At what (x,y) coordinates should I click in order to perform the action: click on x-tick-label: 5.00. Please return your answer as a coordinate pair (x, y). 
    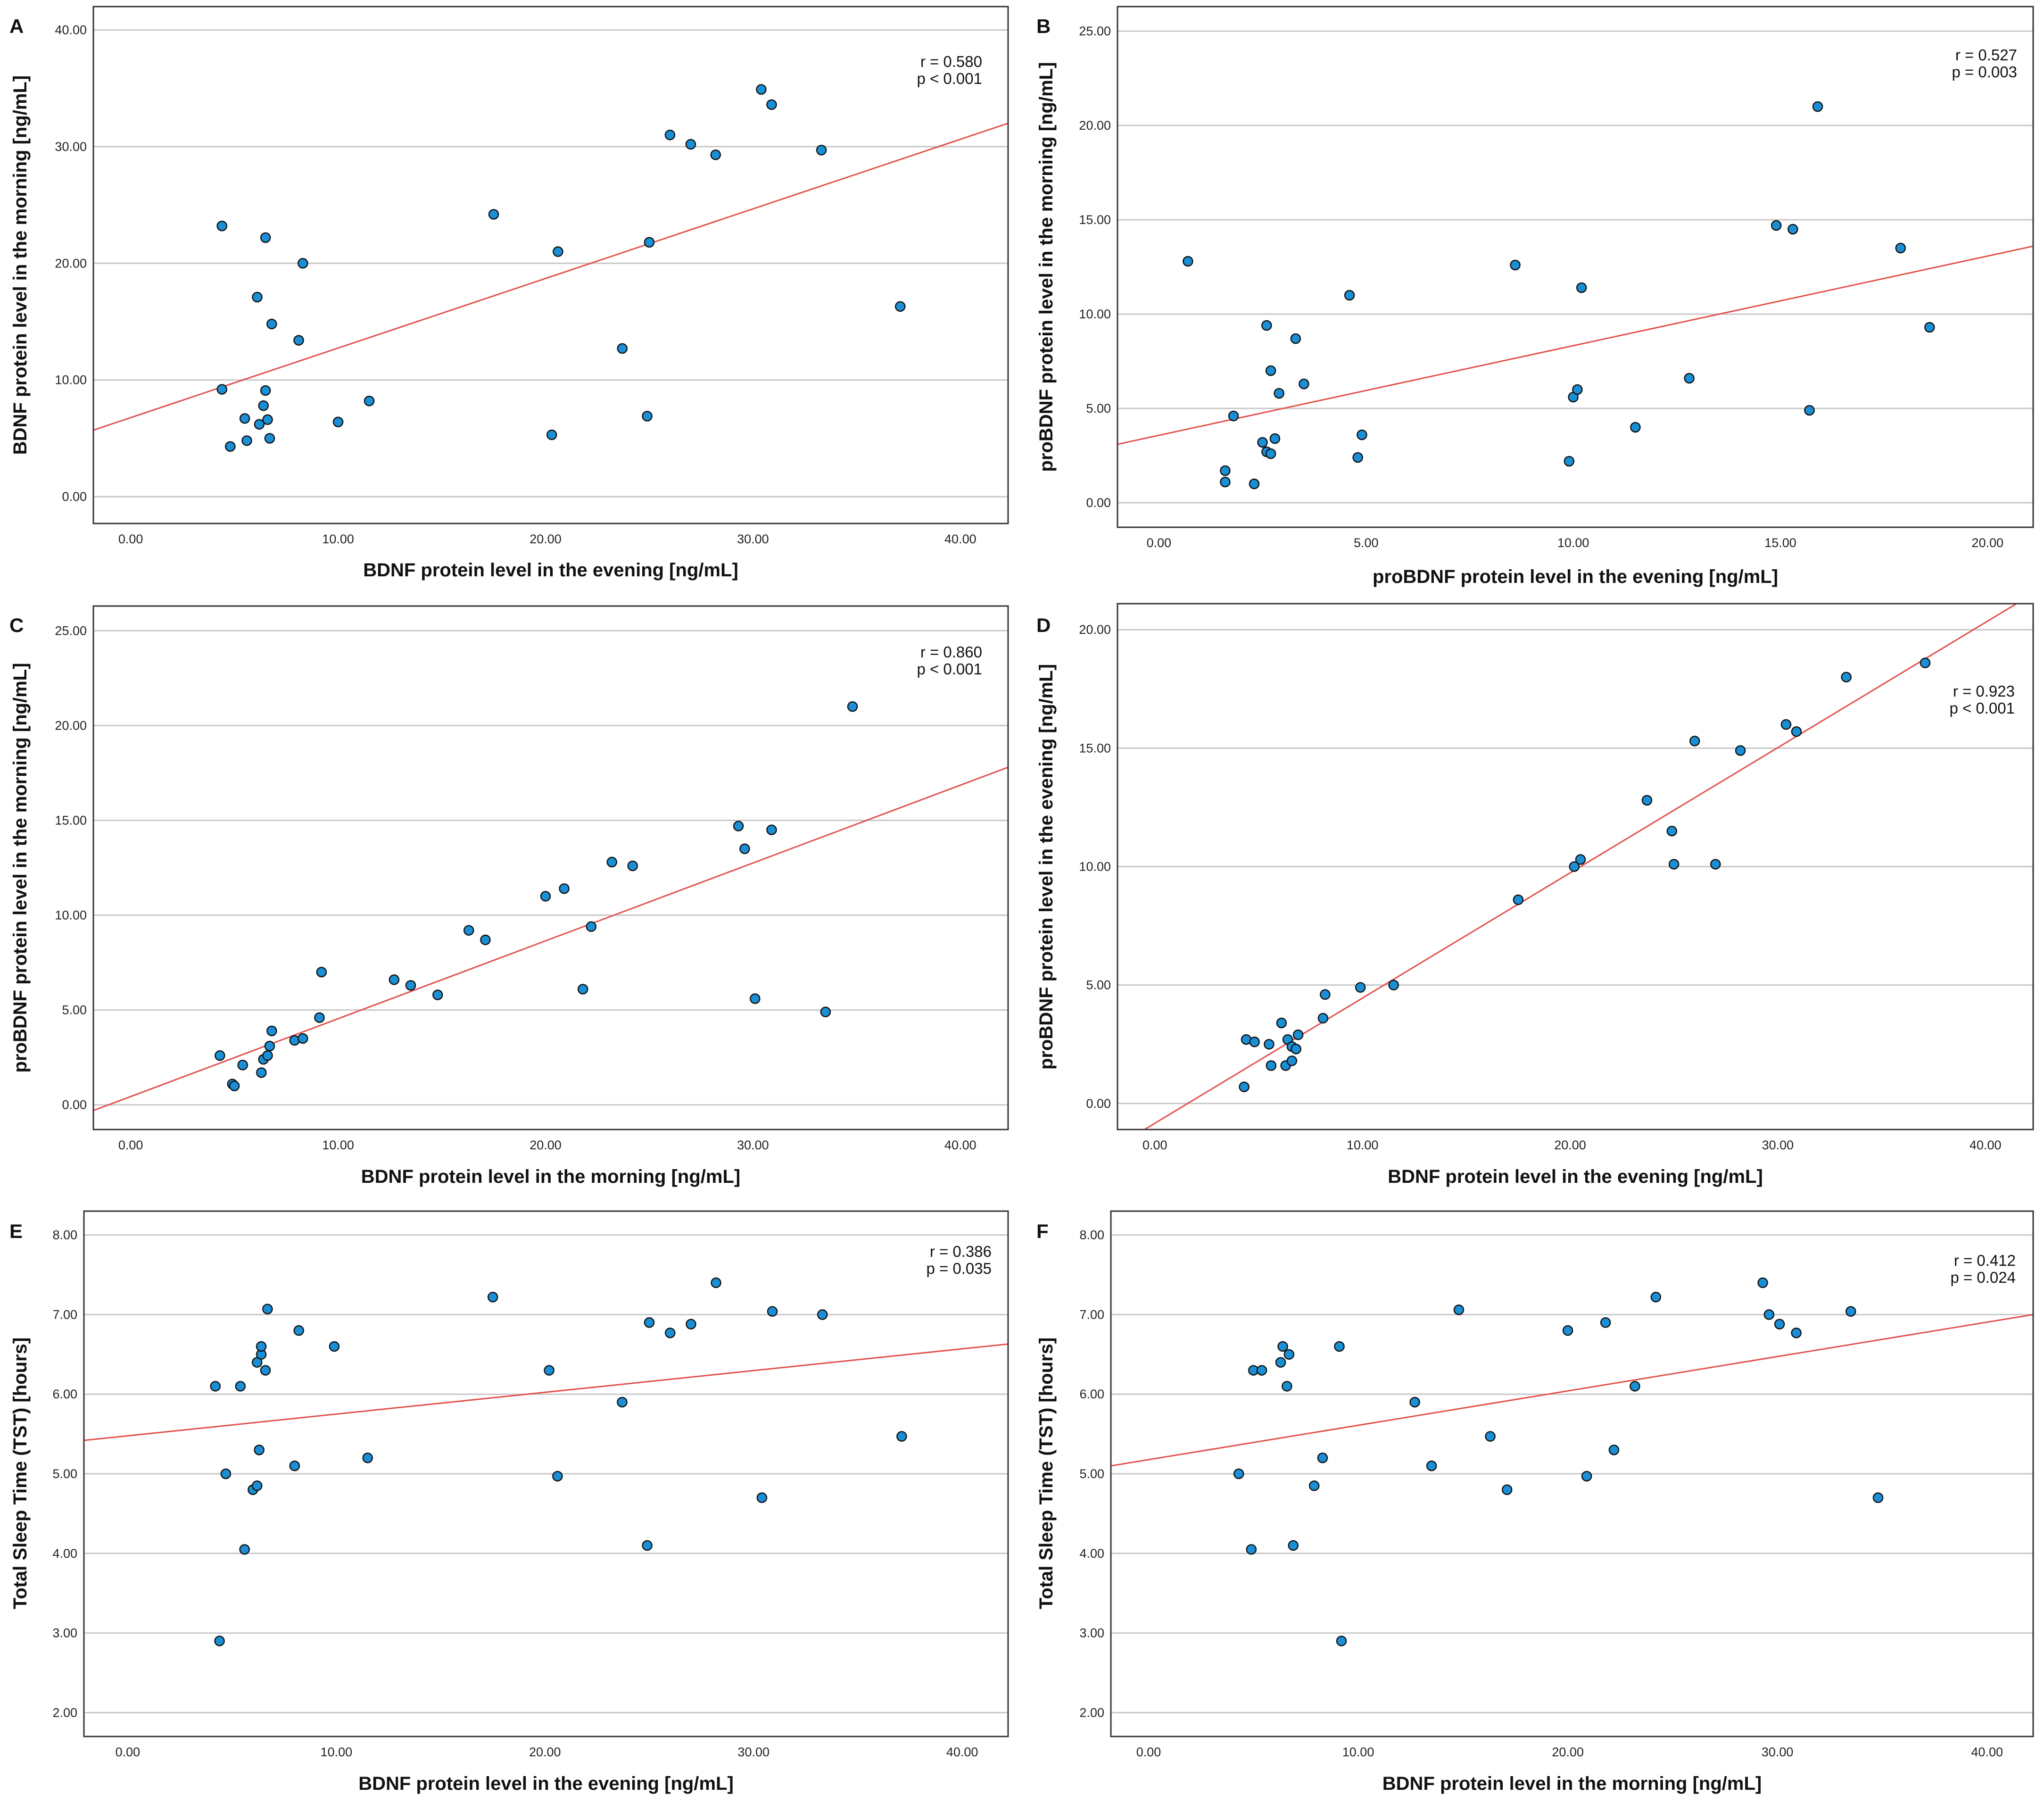
    Looking at the image, I should click on (1367, 543).